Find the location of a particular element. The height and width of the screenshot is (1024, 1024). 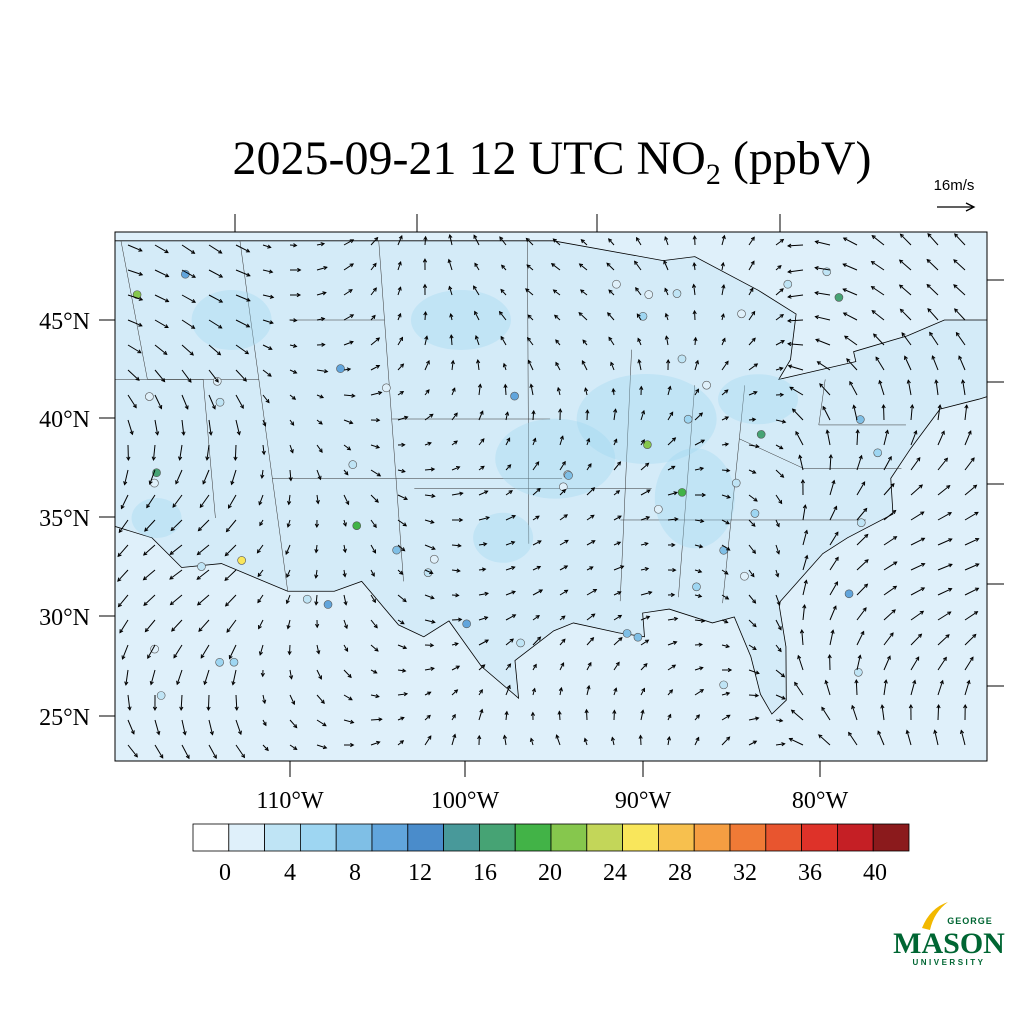

state-line is located at coordinates (820, 453).